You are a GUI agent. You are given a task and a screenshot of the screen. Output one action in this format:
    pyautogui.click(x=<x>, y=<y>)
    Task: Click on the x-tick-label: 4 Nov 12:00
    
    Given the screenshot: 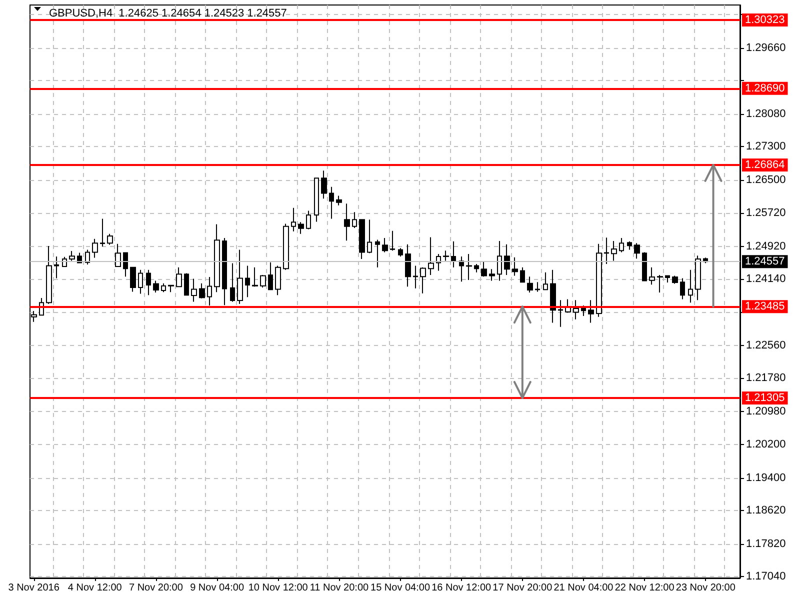 What is the action you would take?
    pyautogui.click(x=95, y=588)
    